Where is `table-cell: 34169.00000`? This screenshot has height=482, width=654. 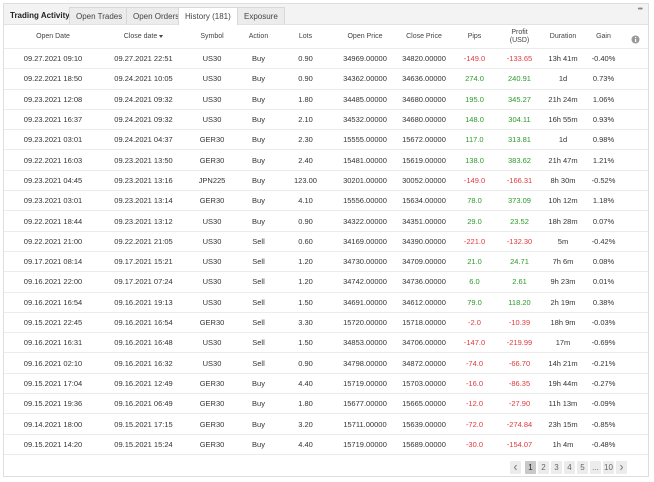 table-cell: 34169.00000 is located at coordinates (365, 241).